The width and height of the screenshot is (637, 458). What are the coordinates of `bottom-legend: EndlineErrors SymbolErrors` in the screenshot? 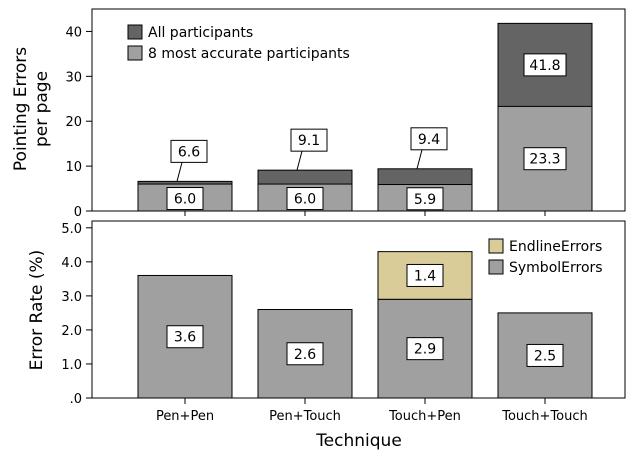 It's located at (545, 257).